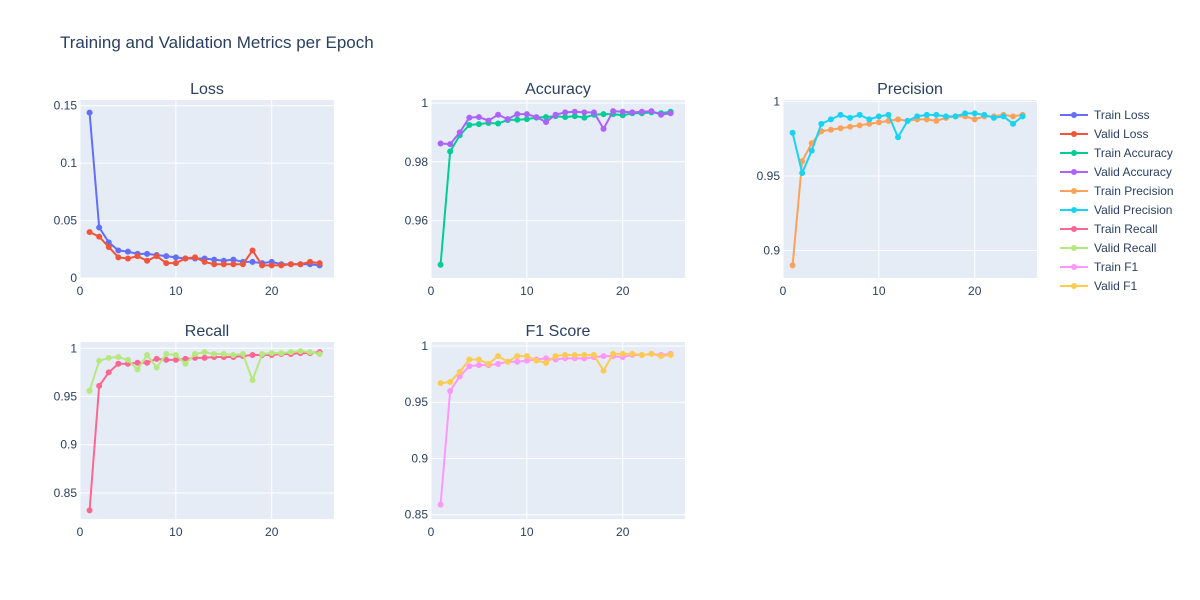 Image resolution: width=1200 pixels, height=600 pixels. What do you see at coordinates (555, 368) in the screenshot?
I see `series-valid-f1` at bounding box center [555, 368].